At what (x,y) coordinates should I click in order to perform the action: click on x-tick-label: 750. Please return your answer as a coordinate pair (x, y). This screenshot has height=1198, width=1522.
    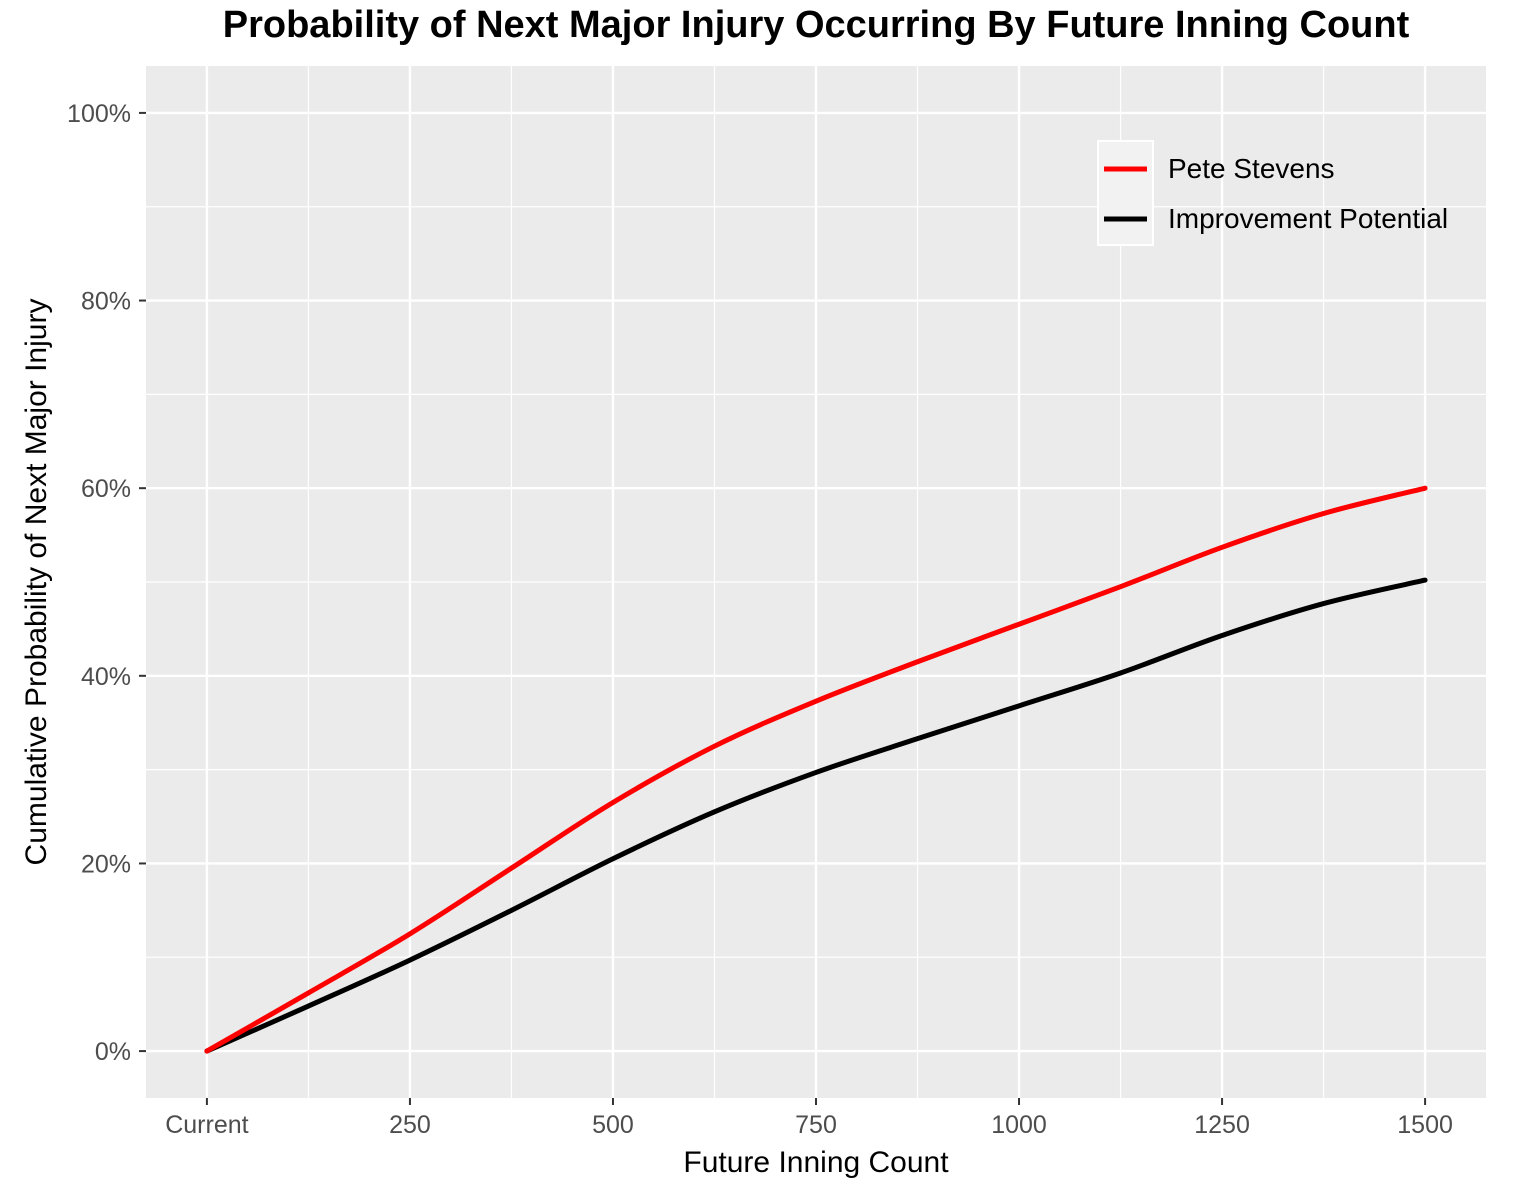
    Looking at the image, I should click on (816, 1125).